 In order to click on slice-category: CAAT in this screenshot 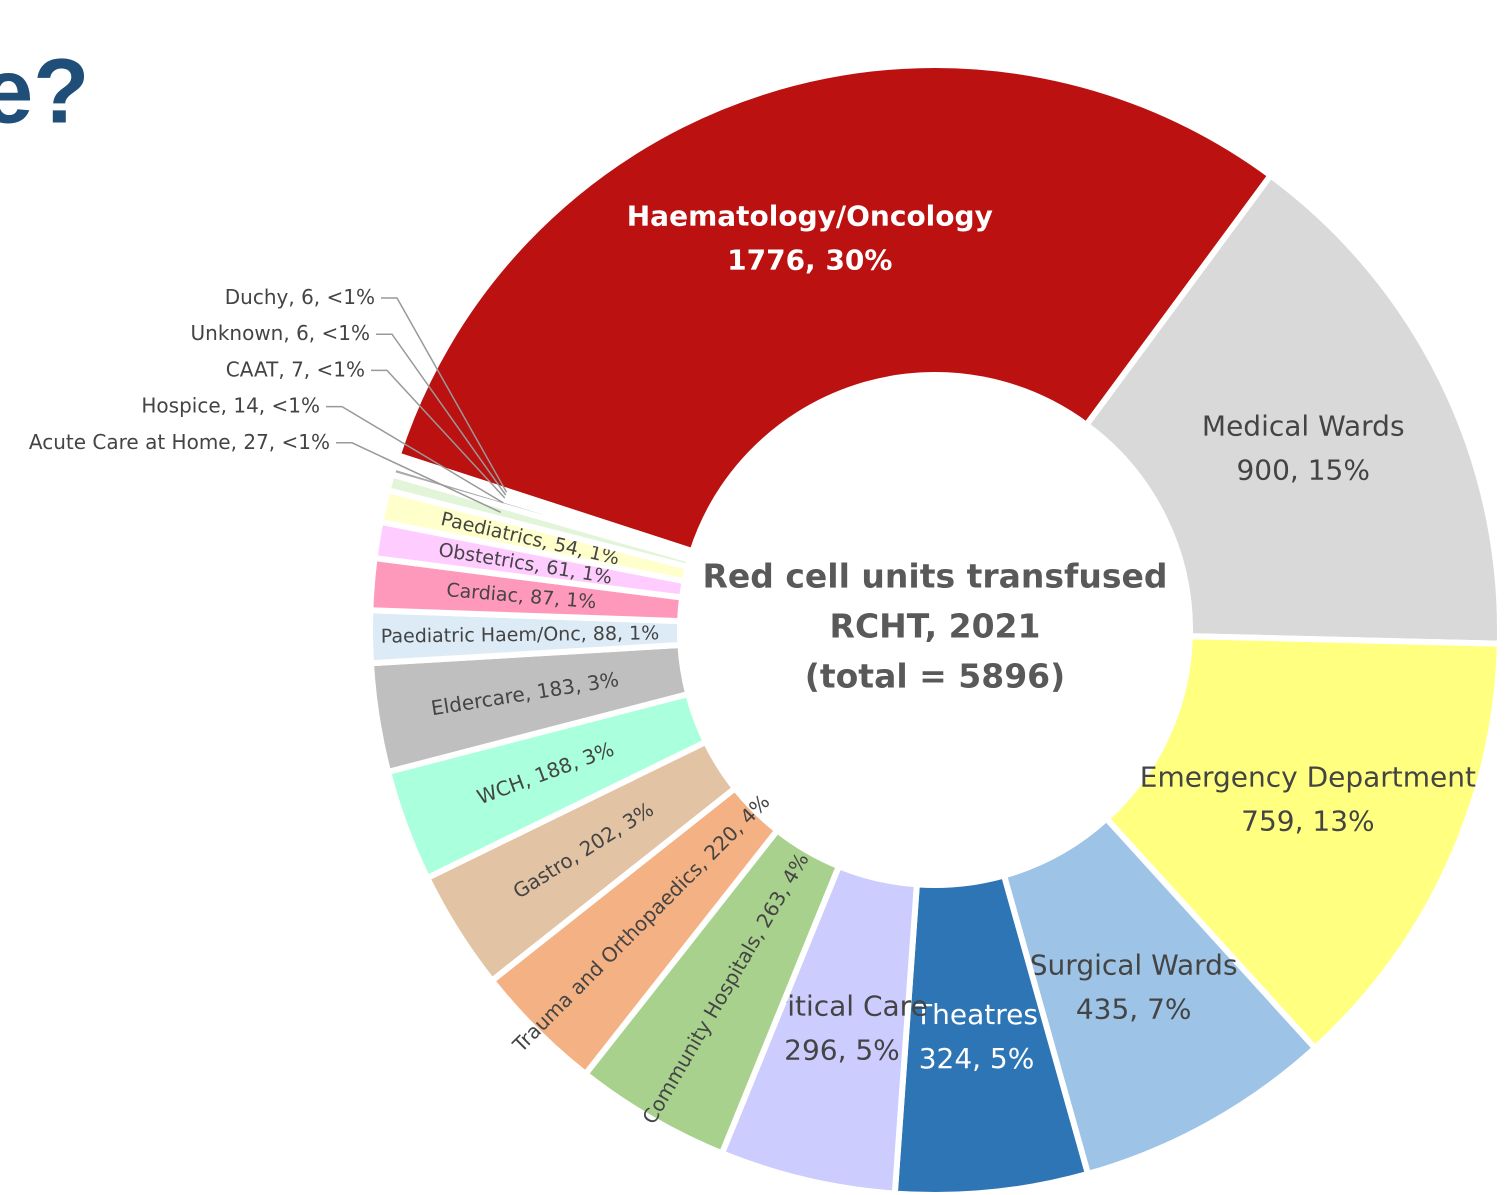, I will do `click(252, 369)`.